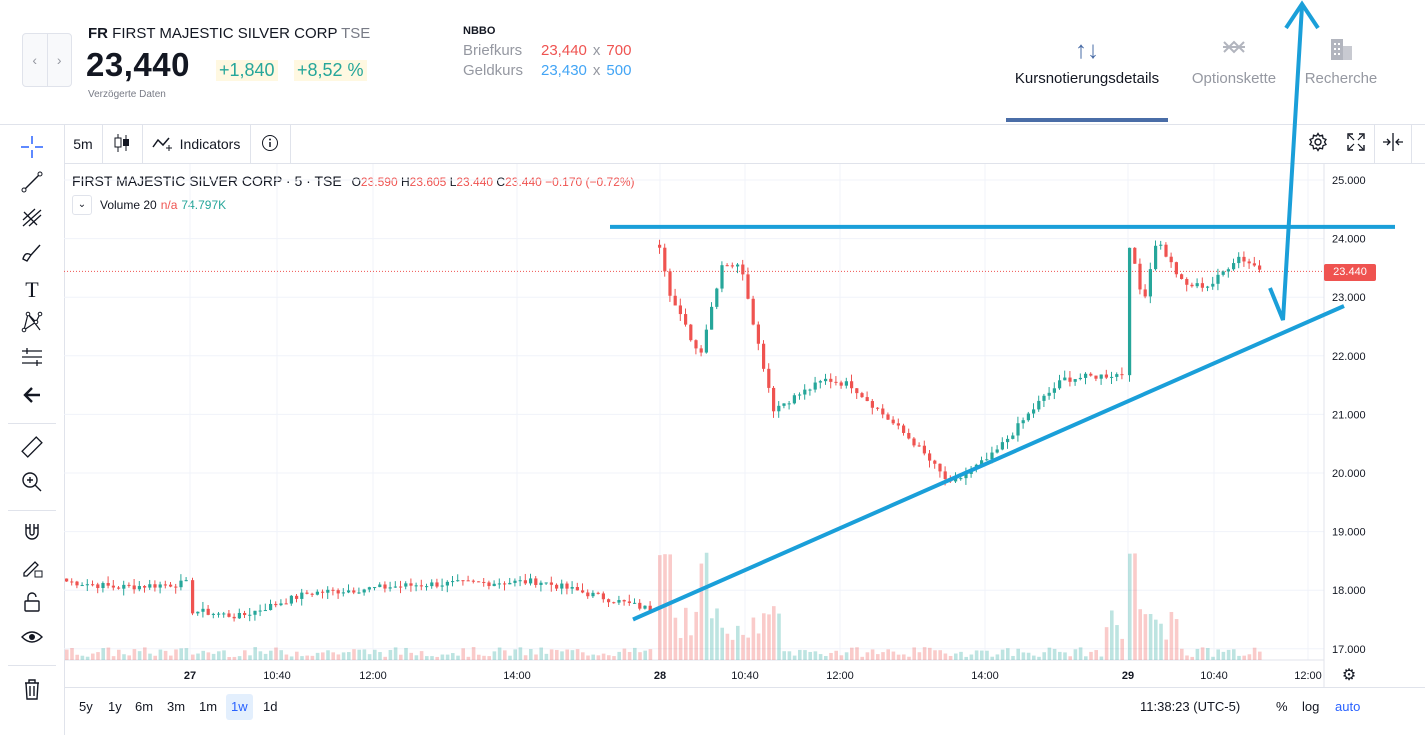 The image size is (1425, 735). I want to click on range-1m: 1m, so click(208, 706).